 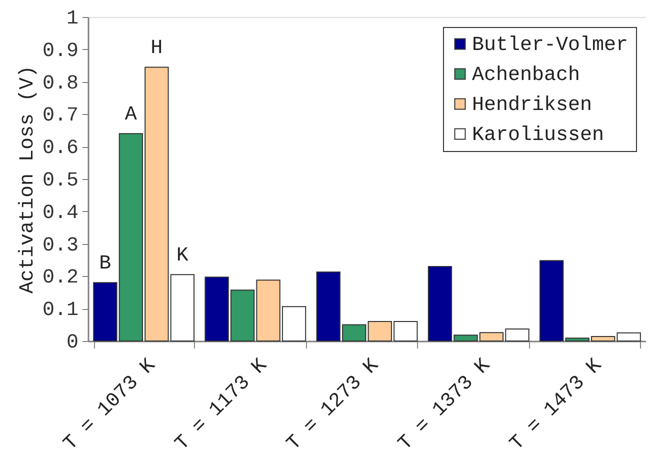 I want to click on y-tick-label: 1, so click(x=72, y=19).